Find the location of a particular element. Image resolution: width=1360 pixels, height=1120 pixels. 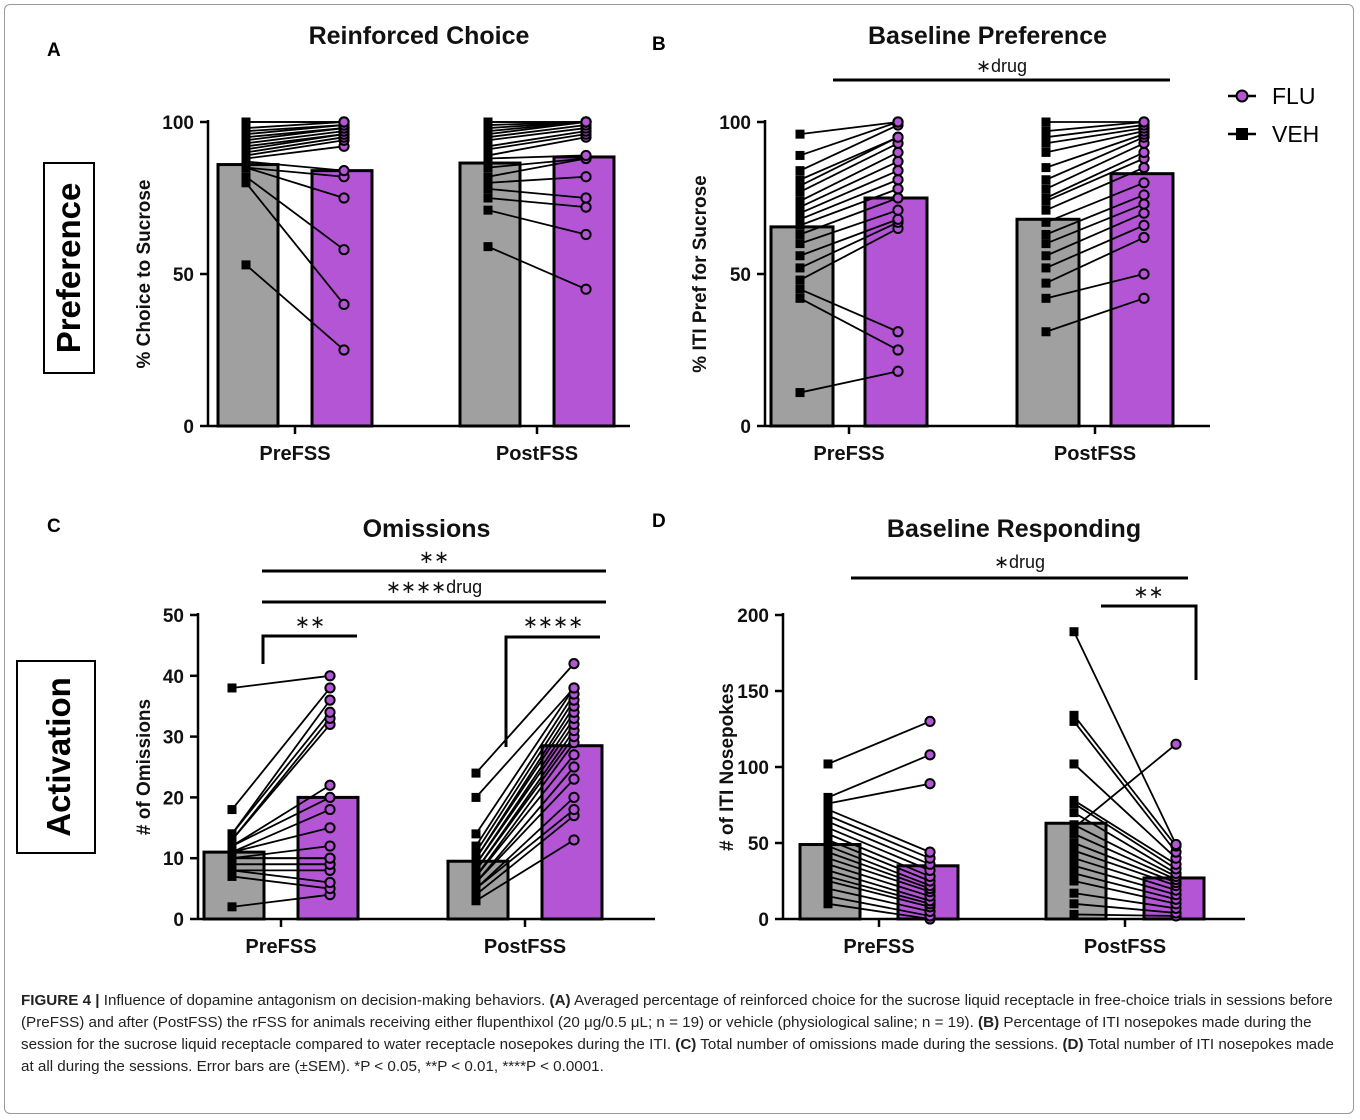

y-tick-label: 0 is located at coordinates (188, 427).